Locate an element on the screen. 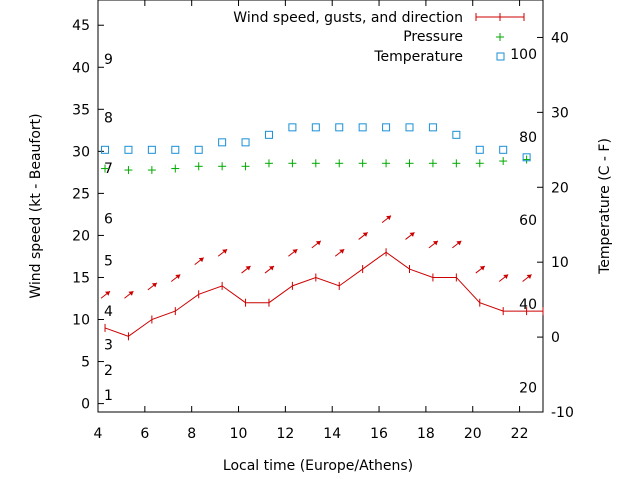 The image size is (640, 480). x-tick-label: 18 is located at coordinates (426, 434).